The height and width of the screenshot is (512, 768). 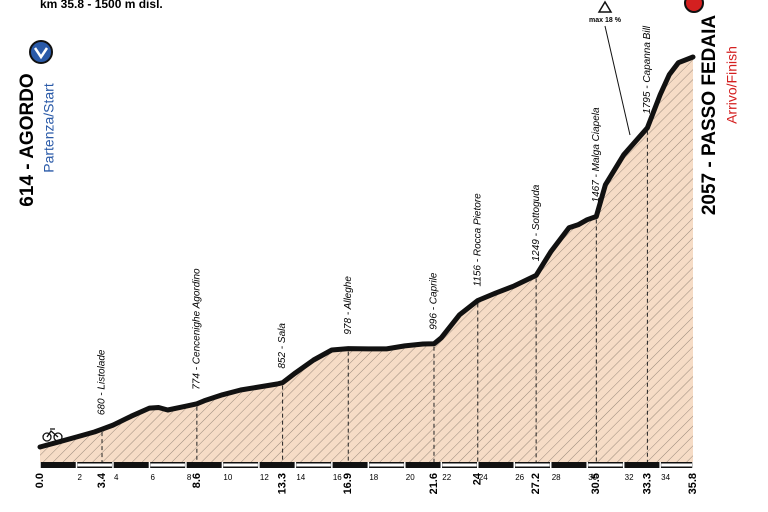 What do you see at coordinates (605, 6) in the screenshot?
I see `climb-icon` at bounding box center [605, 6].